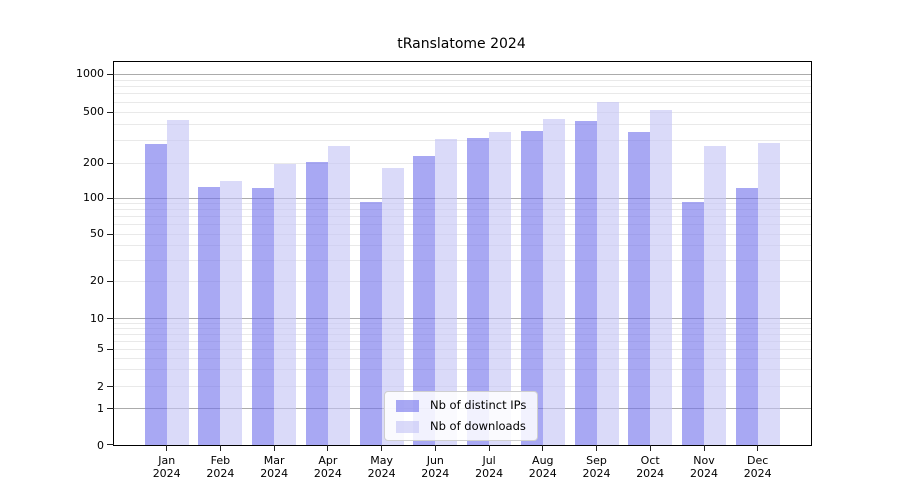 This screenshot has height=500, width=900. I want to click on legend-label: Nb of distinct IPs, so click(478, 405).